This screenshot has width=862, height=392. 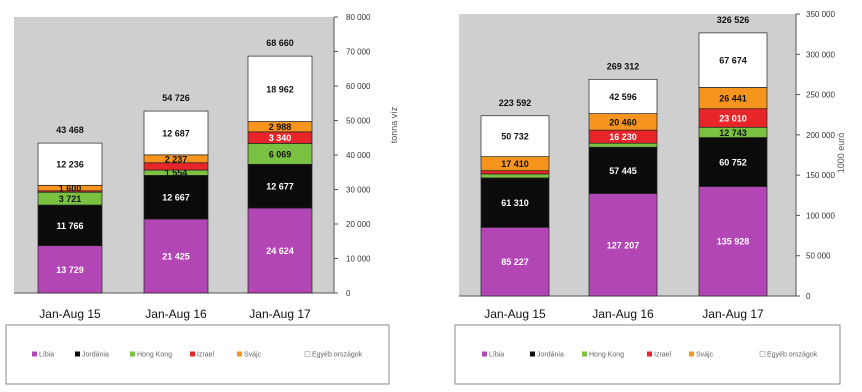 What do you see at coordinates (515, 103) in the screenshot?
I see `bar-total-label: 223 592` at bounding box center [515, 103].